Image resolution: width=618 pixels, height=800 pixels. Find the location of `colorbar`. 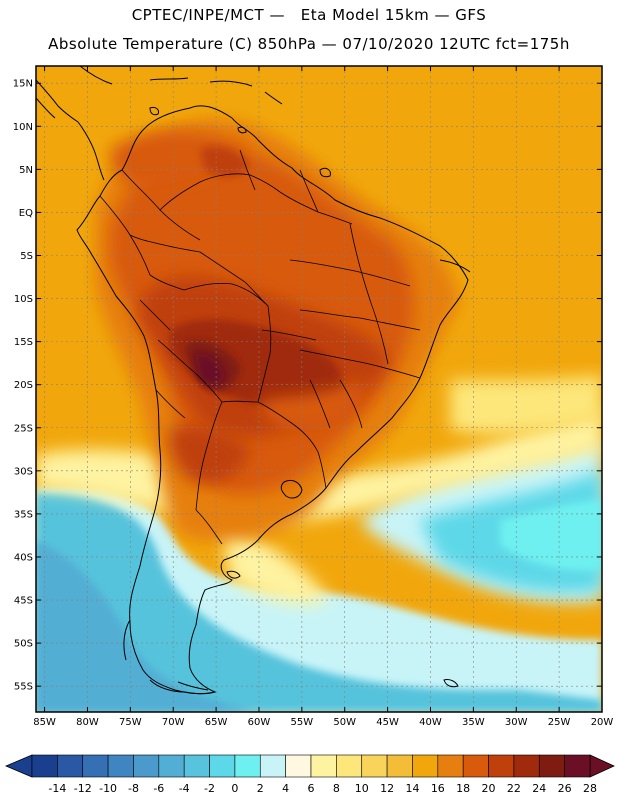

colorbar is located at coordinates (309, 766).